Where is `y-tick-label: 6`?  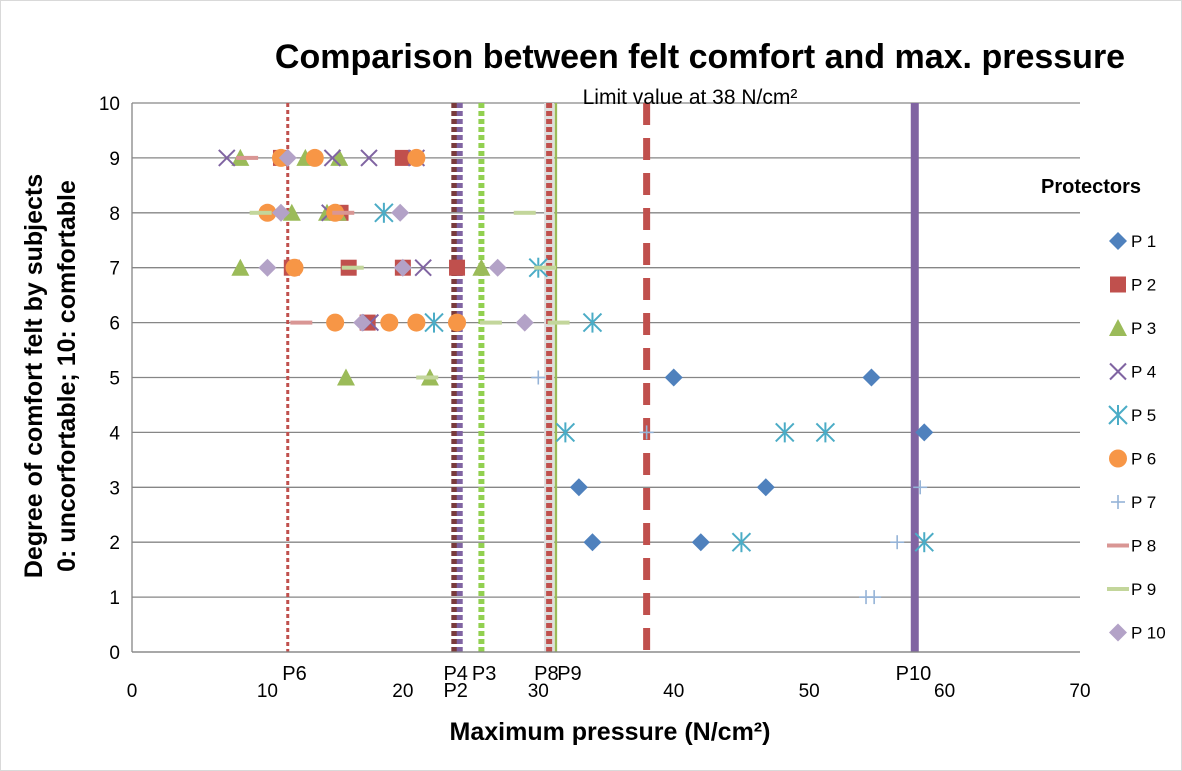 y-tick-label: 6 is located at coordinates (114, 324).